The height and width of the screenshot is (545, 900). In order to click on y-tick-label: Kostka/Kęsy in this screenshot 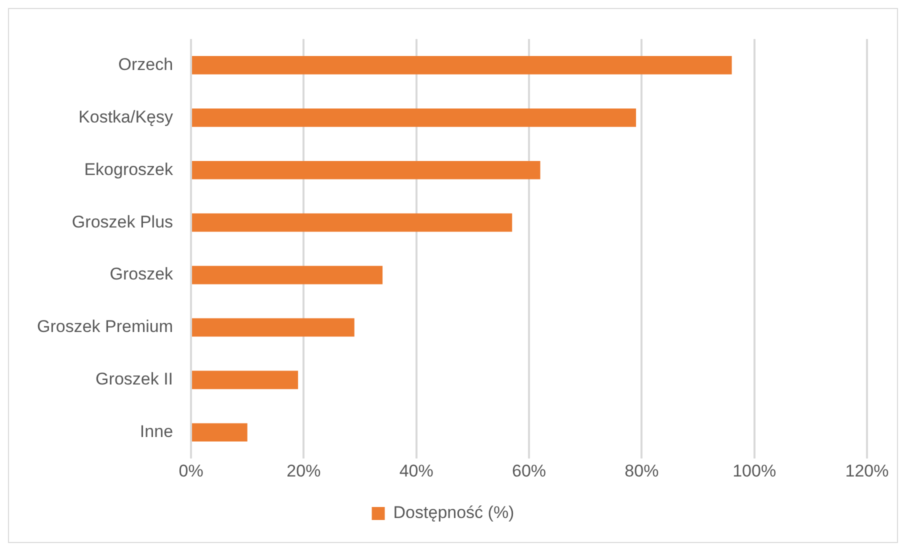, I will do `click(126, 116)`.